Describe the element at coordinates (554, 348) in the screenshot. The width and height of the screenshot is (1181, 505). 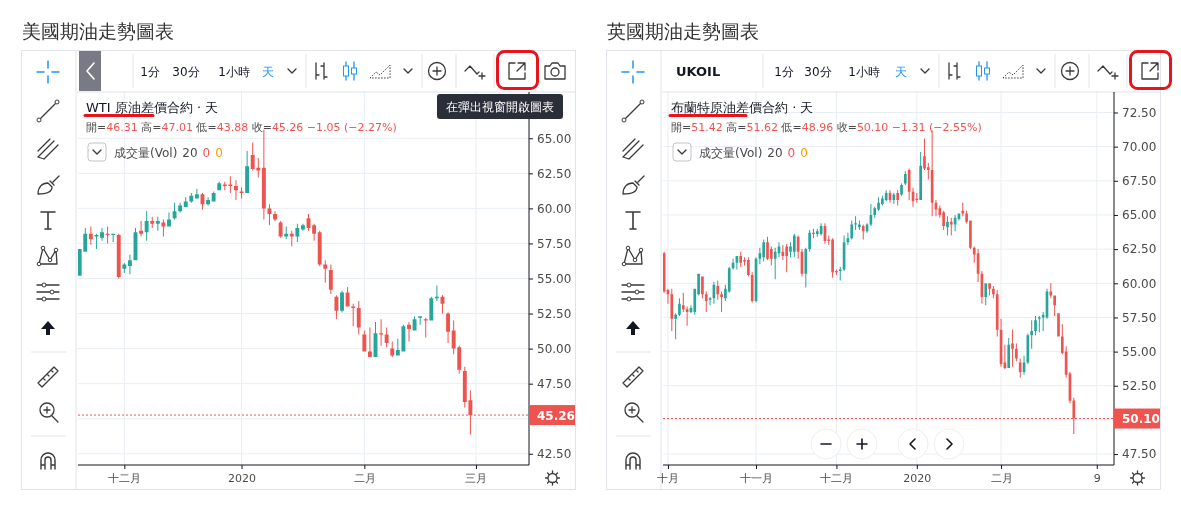
I see `y-tick-label: 50.00` at that location.